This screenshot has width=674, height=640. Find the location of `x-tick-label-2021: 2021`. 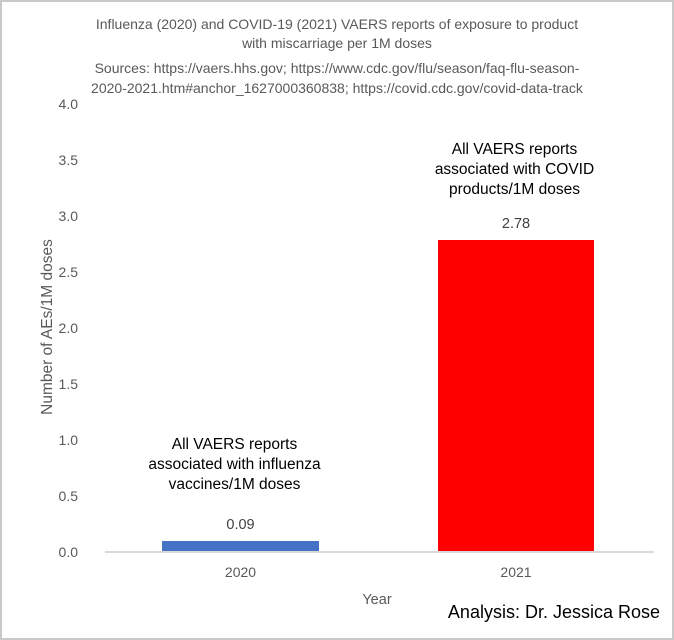

x-tick-label-2021: 2021 is located at coordinates (516, 572).